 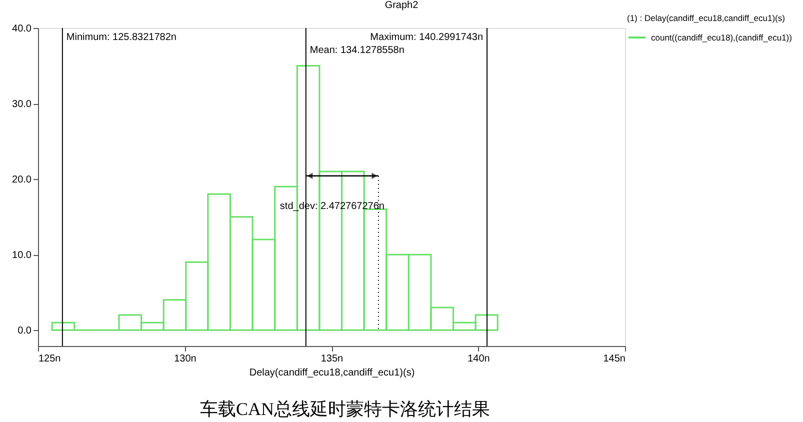 I want to click on x-tick-label: 135n, so click(x=332, y=359).